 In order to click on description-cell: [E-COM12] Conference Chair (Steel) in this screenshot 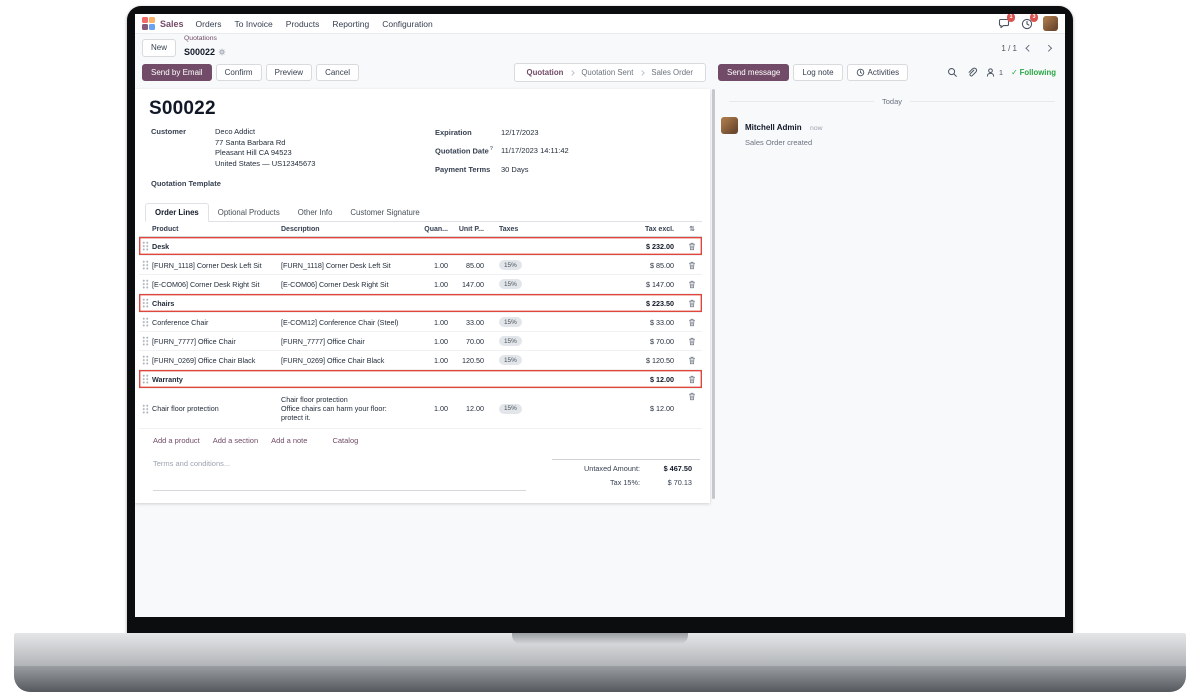, I will do `click(340, 322)`.